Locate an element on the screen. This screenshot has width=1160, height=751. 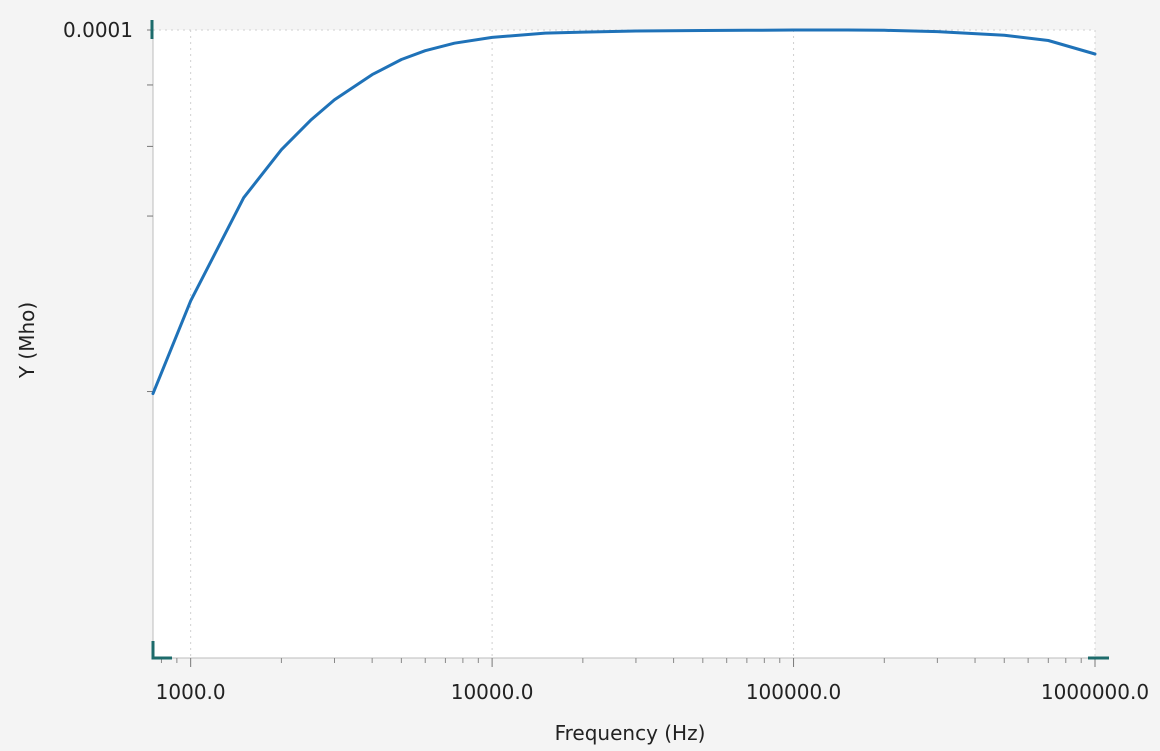
axis-origin-marker is located at coordinates (161, 650).